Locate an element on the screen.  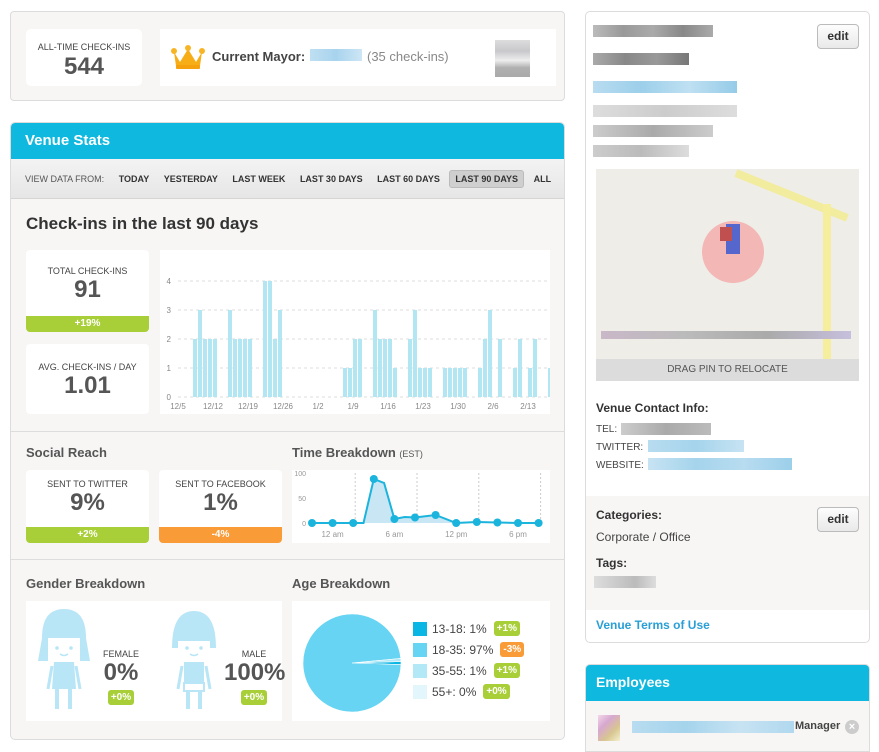
x-tick-label: 2/6 is located at coordinates (493, 406).